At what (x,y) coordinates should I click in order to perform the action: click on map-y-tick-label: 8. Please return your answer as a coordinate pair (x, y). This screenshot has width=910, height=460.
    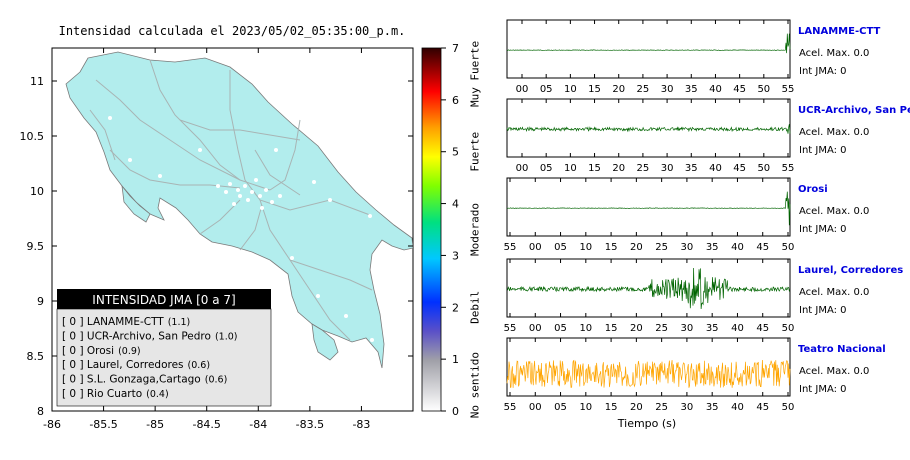
    Looking at the image, I should click on (40, 411).